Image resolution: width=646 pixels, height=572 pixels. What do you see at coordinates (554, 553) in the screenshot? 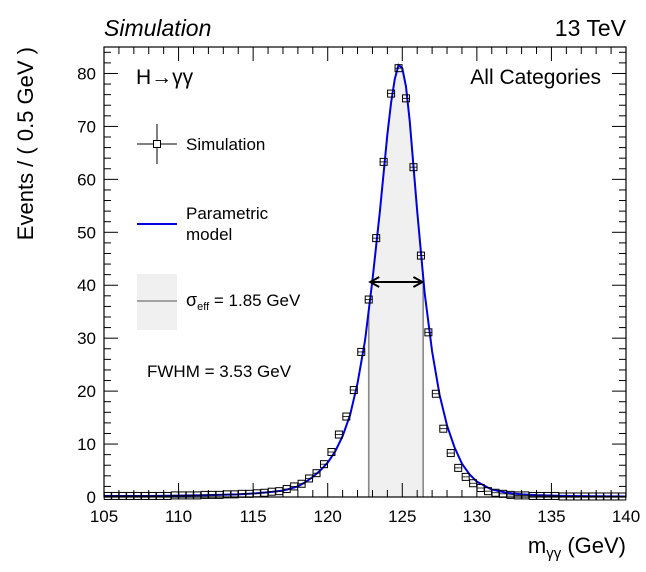
I see `x-axis-title-sub: γγ` at bounding box center [554, 553].